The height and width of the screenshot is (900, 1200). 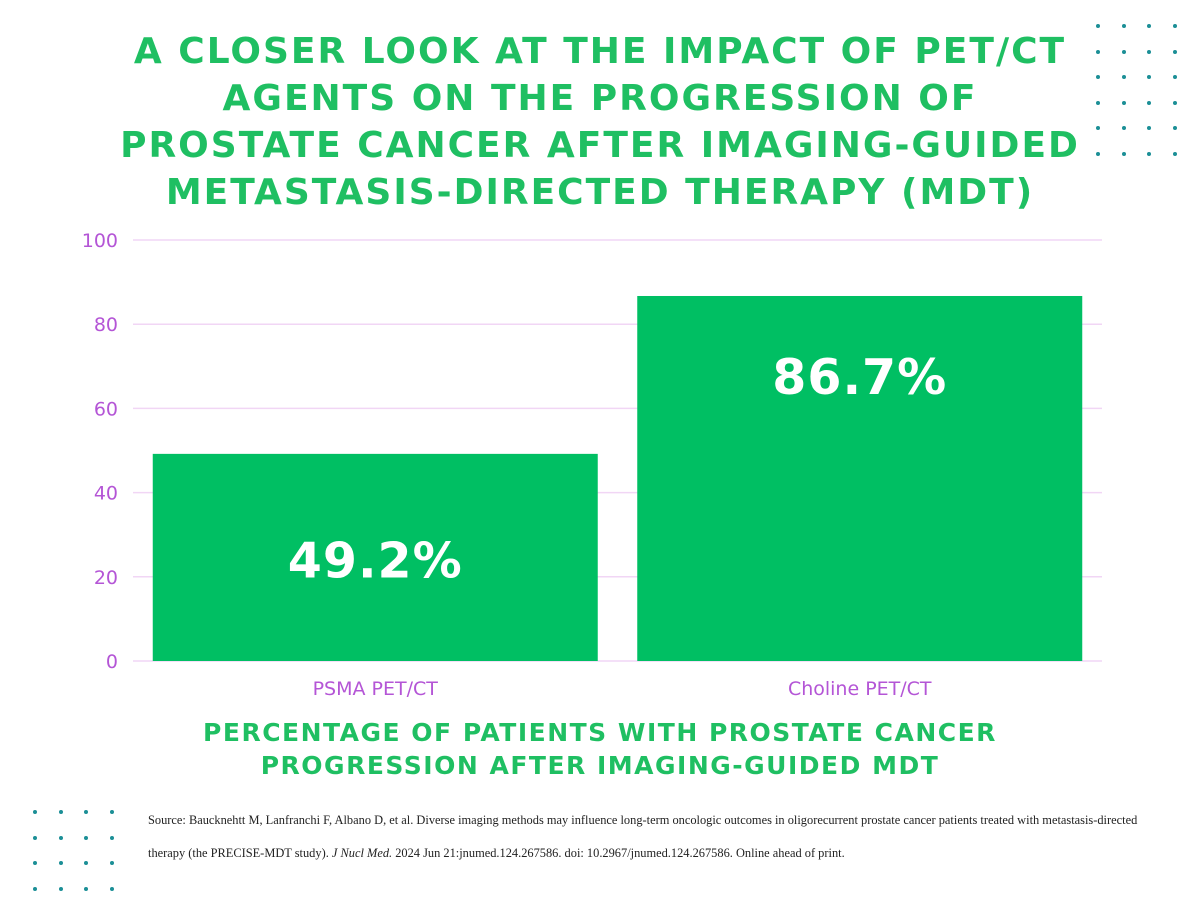 I want to click on x-tick-label: Choline PET/CT, so click(x=860, y=689).